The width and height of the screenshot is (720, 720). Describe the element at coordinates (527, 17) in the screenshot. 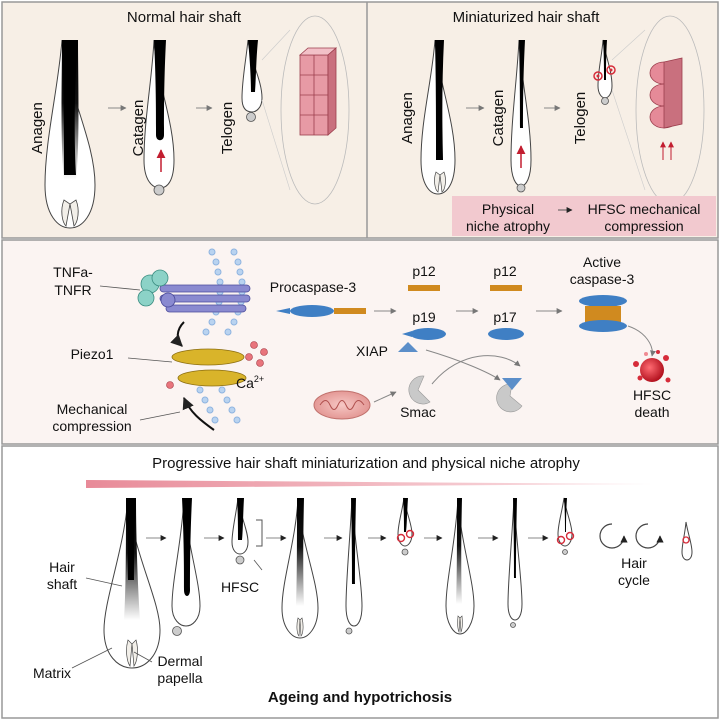

I see `miniaturized-title: Miniaturized hair shaft` at that location.